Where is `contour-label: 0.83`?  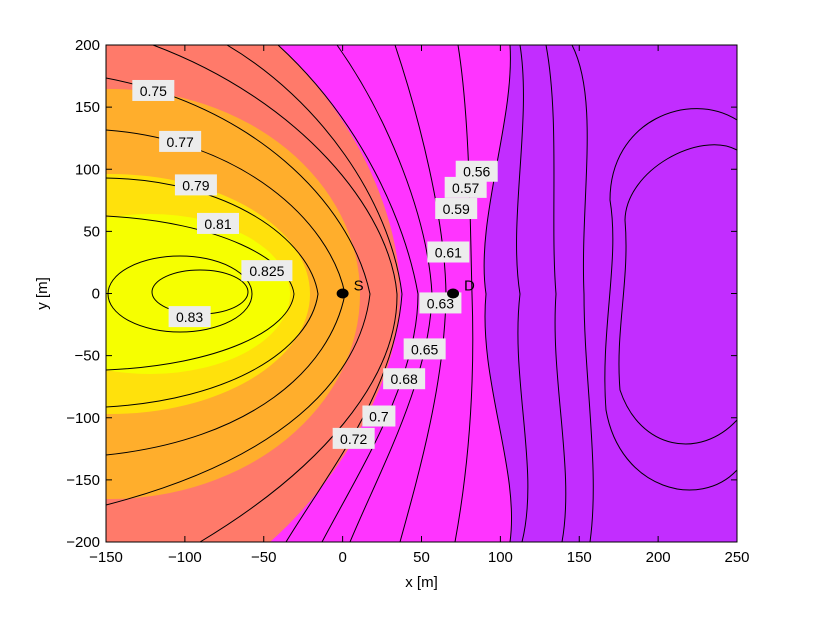 contour-label: 0.83 is located at coordinates (189, 317).